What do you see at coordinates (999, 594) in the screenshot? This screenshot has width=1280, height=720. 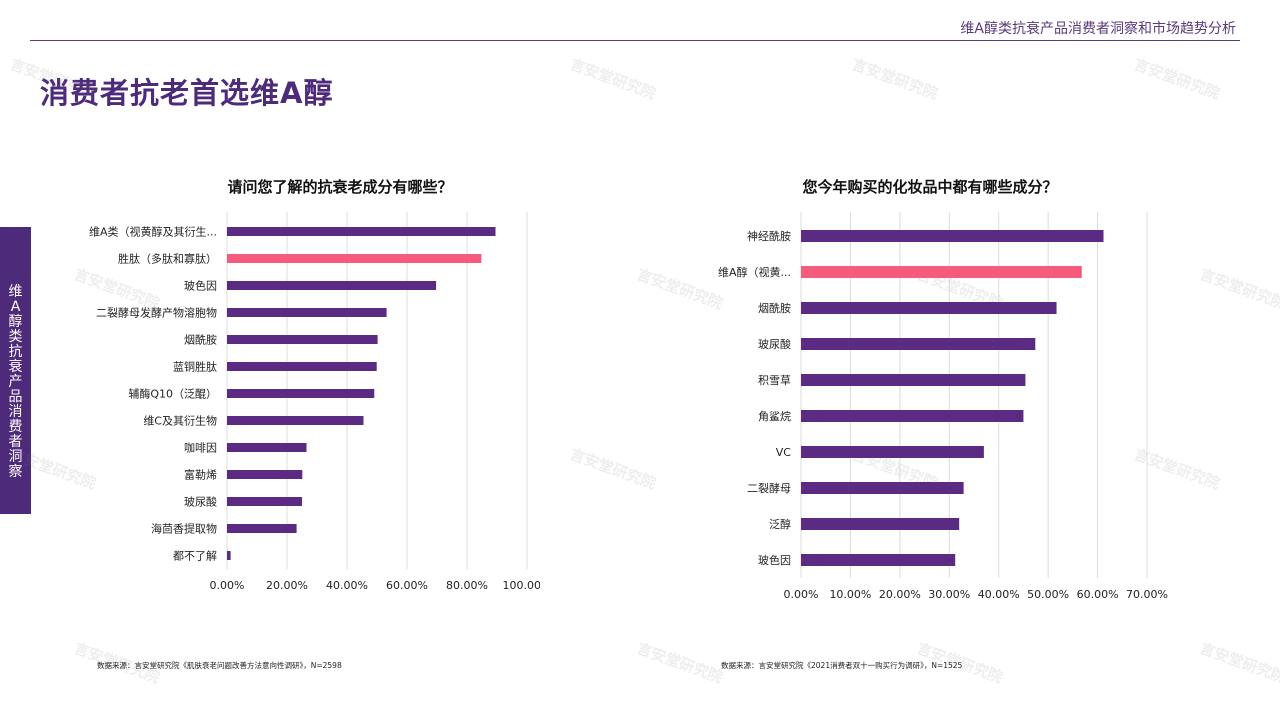 I see `chart-2-x-tick-label: 40.00%` at bounding box center [999, 594].